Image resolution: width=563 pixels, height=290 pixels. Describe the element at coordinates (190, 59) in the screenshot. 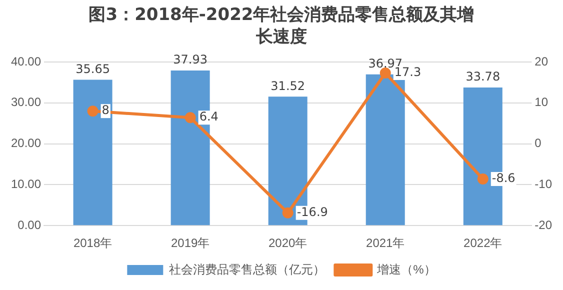

I see `data-label: 37.93` at that location.